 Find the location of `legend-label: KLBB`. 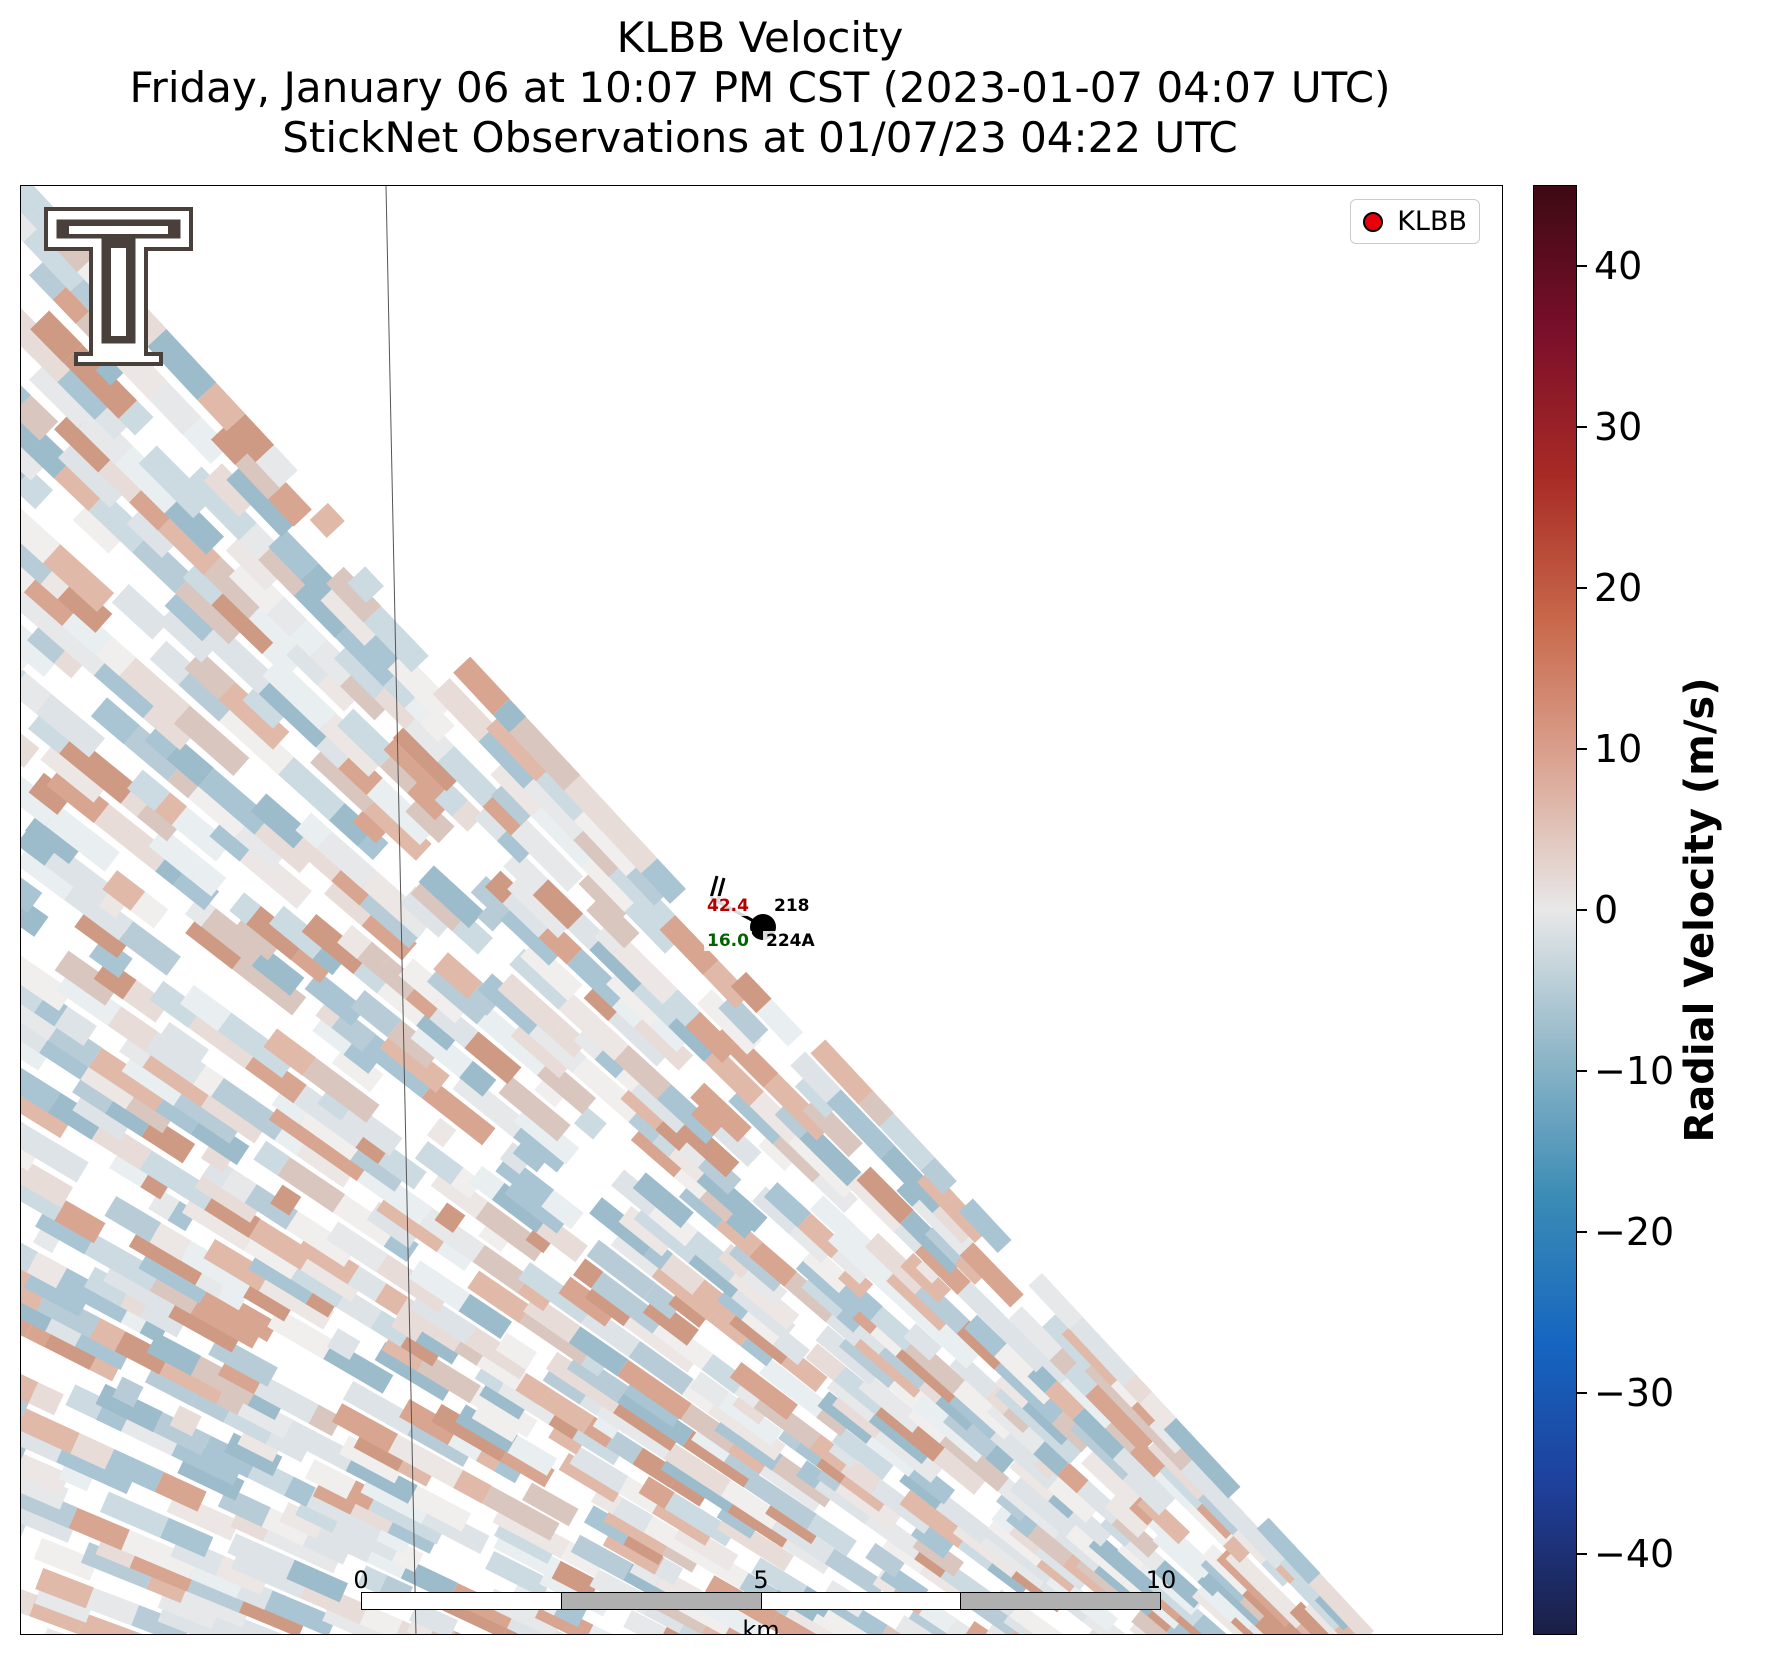

legend-label: KLBB is located at coordinates (1432, 221).